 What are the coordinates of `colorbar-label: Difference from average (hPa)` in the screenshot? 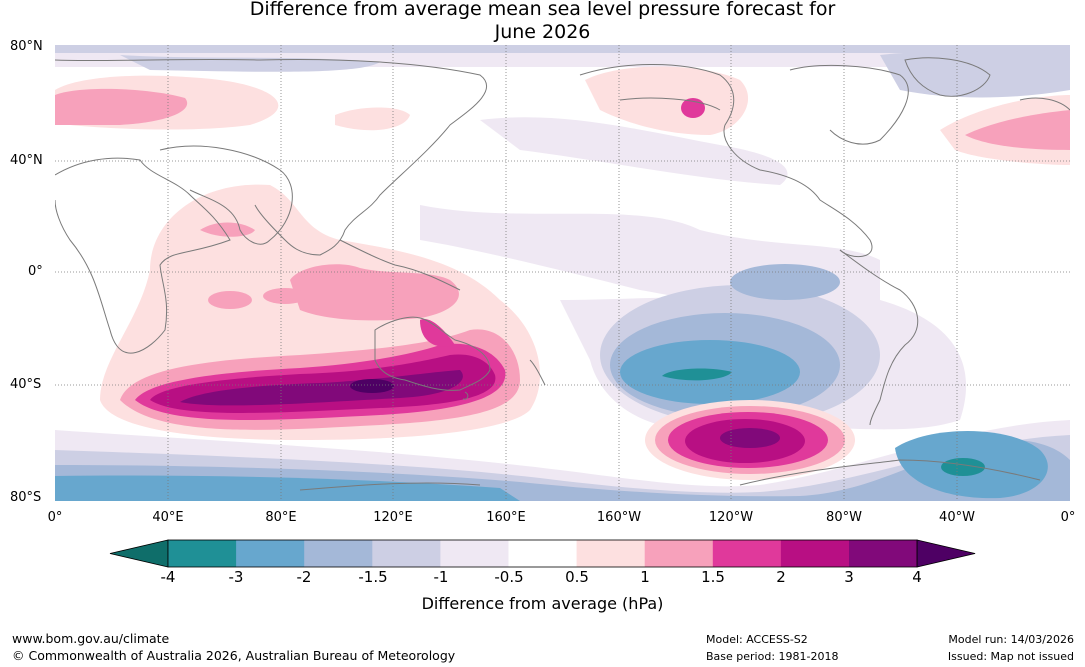 It's located at (542, 603).